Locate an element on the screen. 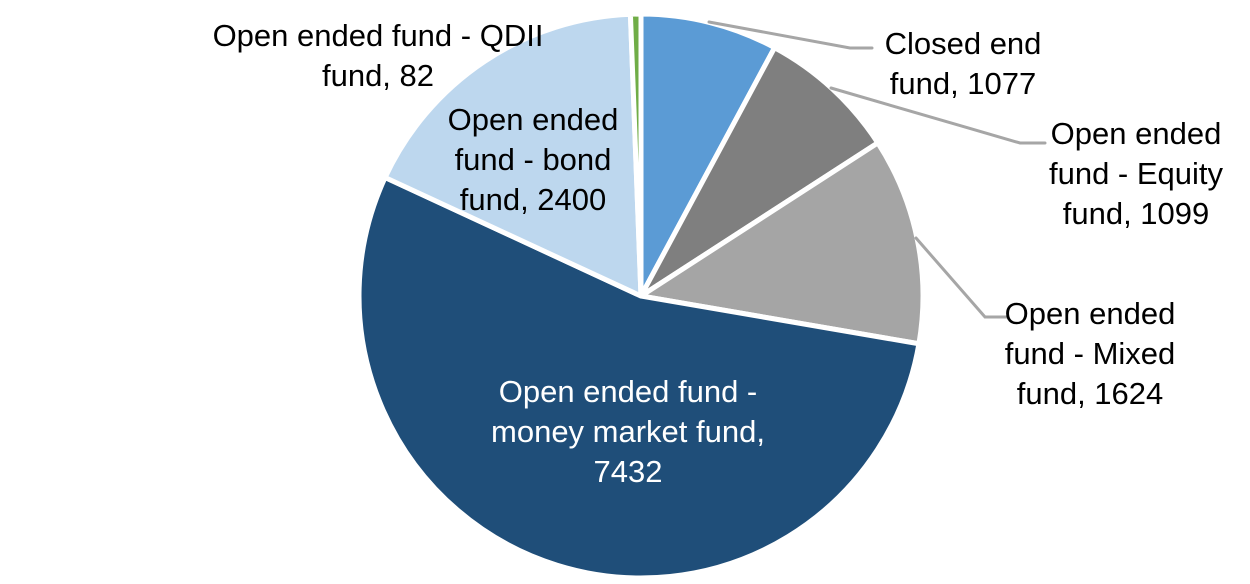 The height and width of the screenshot is (584, 1250). label-equity-fund: Open ended fund - Equity fund, 1099 is located at coordinates (1136, 173).